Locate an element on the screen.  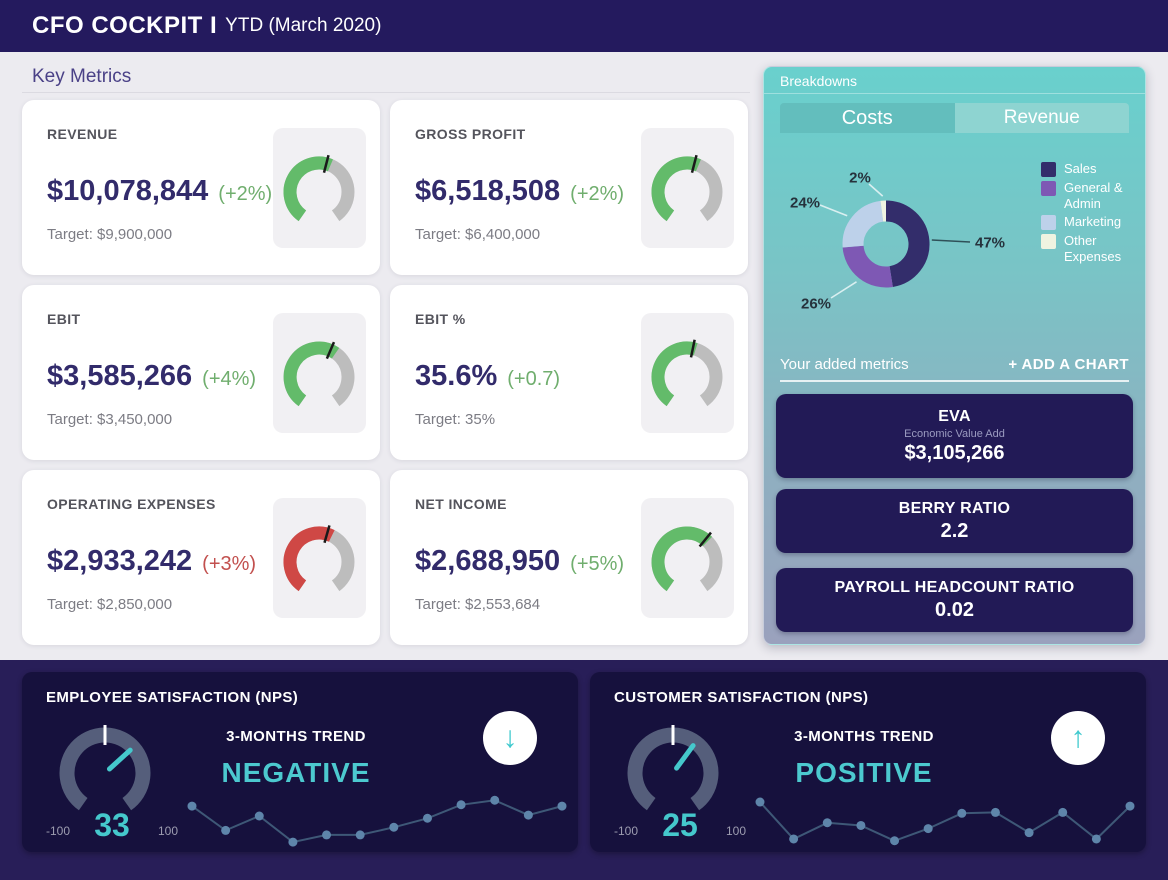
added-metrics-bar: Your added metrics + ADD A CHART is located at coordinates (954, 368).